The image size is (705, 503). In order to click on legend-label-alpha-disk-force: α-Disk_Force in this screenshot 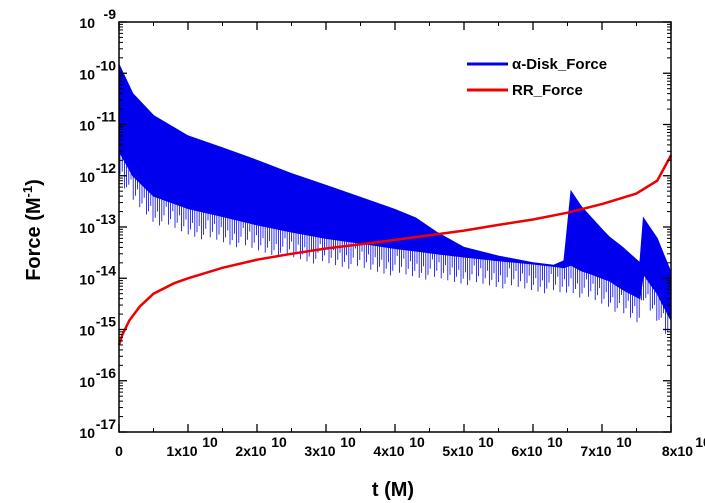, I will do `click(559, 64)`.